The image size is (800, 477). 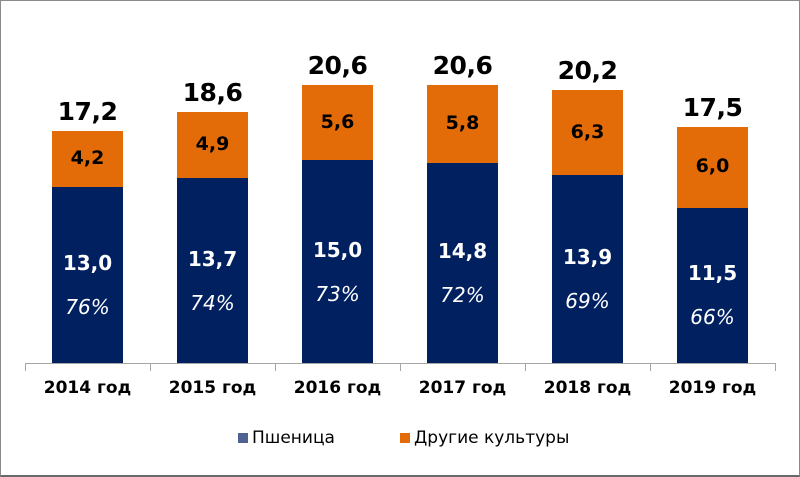 What do you see at coordinates (405, 438) in the screenshot?
I see `legend-swatch-other-crops` at bounding box center [405, 438].